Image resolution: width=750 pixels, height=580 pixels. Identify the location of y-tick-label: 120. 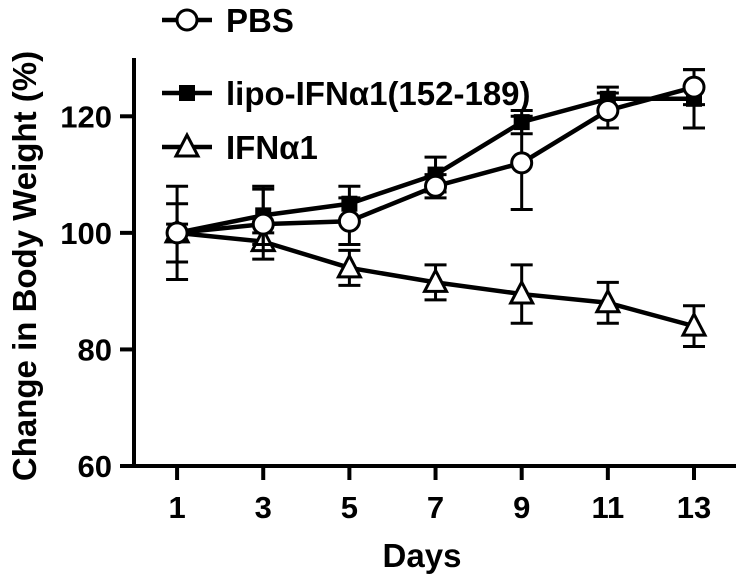
(86, 116).